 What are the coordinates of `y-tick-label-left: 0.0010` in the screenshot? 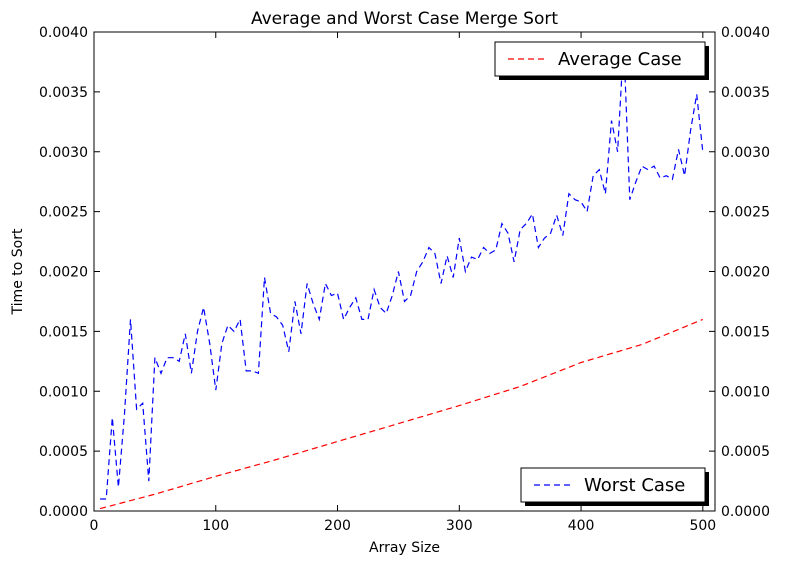 It's located at (63, 392).